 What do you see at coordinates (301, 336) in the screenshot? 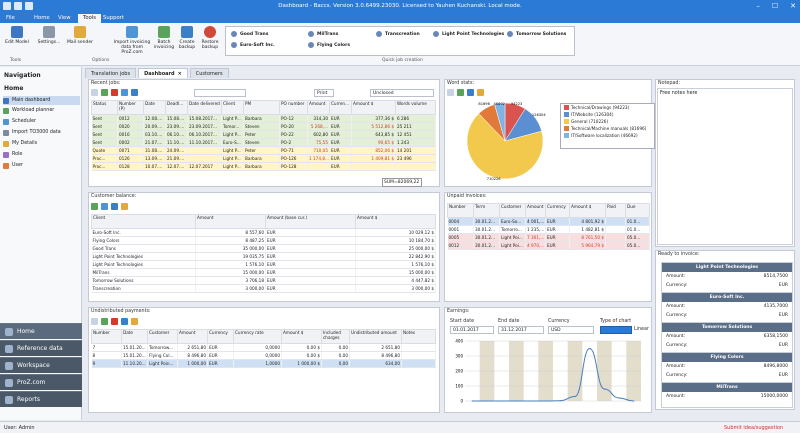
I see `undistributed-column-header: Amount $` at bounding box center [301, 336].